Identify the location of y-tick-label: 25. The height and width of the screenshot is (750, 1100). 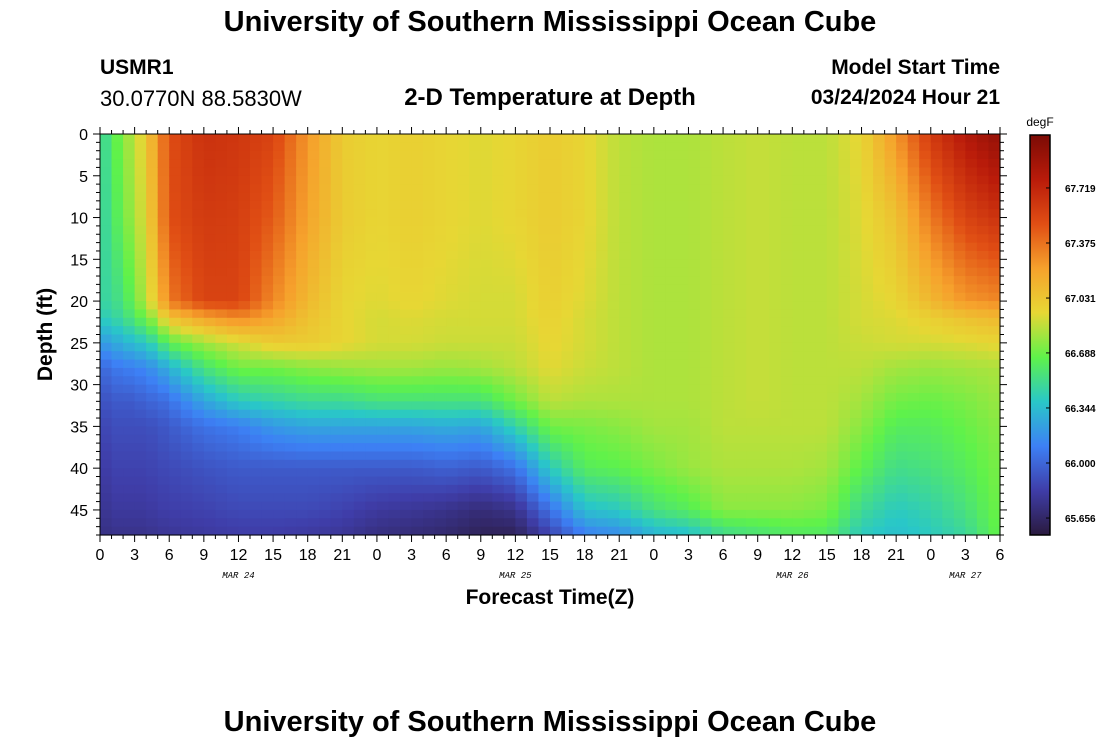
(79, 344).